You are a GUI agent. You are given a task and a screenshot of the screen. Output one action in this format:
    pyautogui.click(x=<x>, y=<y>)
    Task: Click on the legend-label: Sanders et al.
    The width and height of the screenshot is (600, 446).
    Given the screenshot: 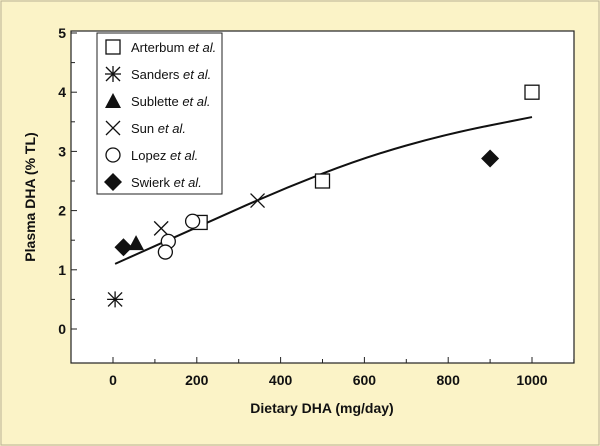 What is the action you would take?
    pyautogui.click(x=171, y=74)
    